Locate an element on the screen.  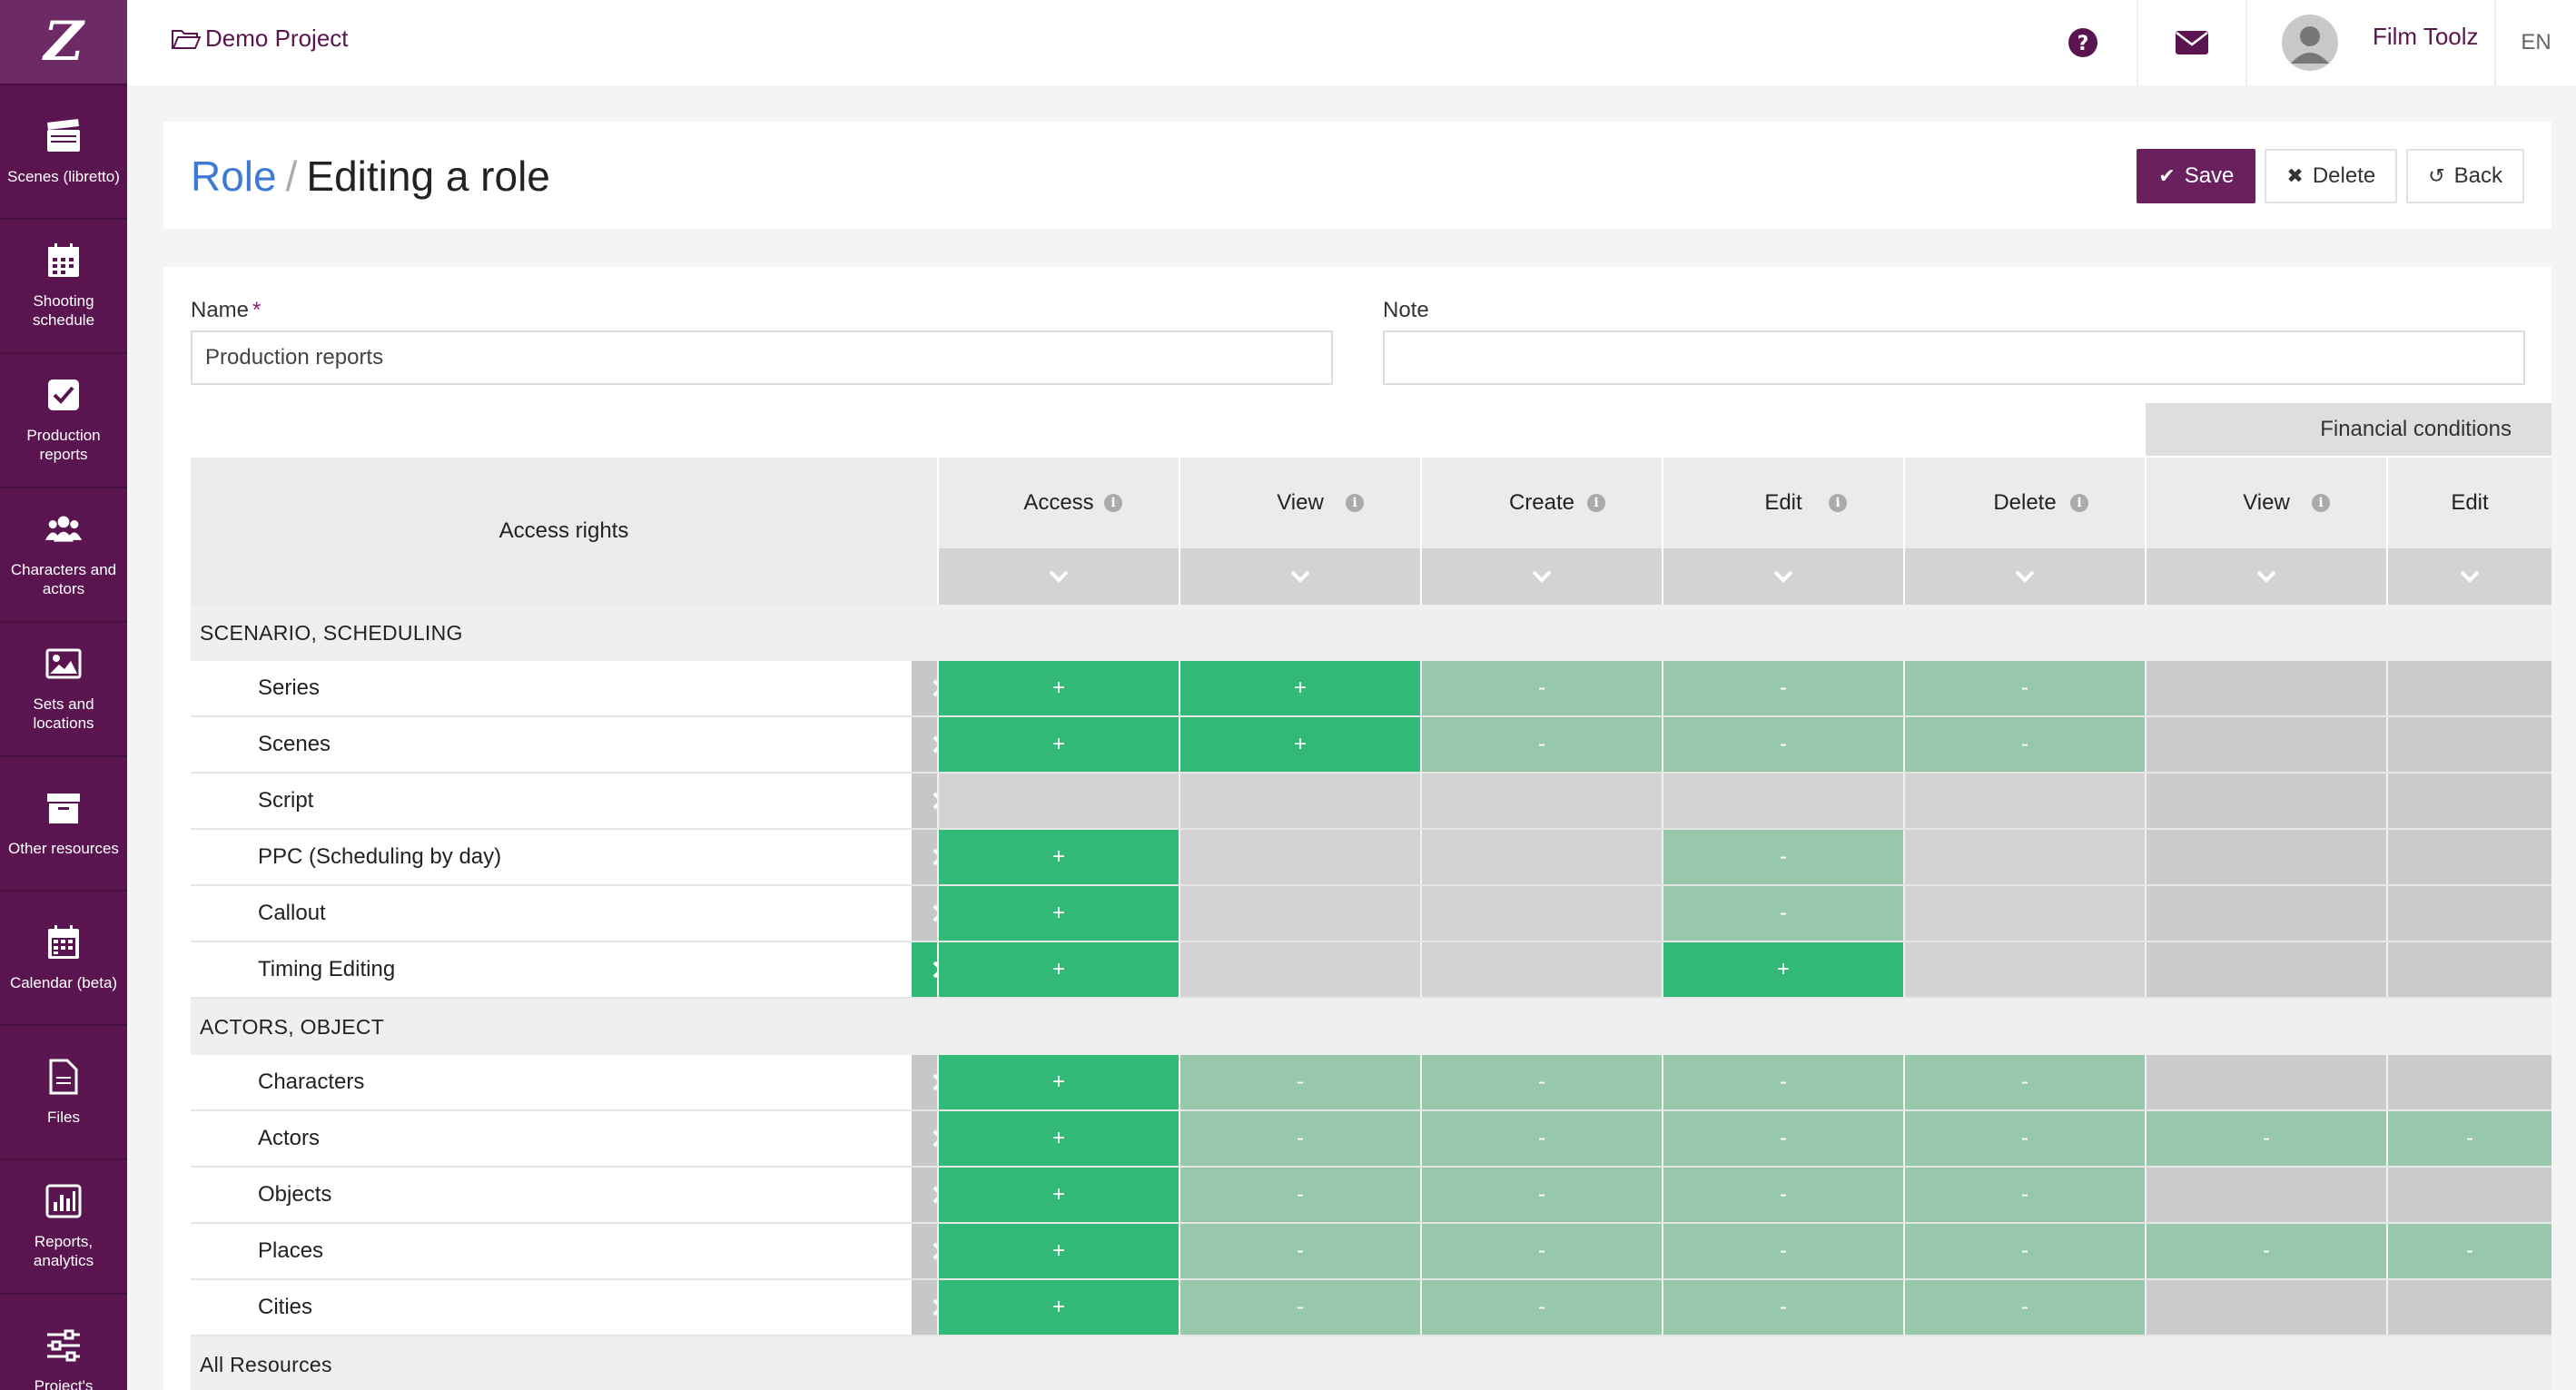
back-button: ↺ Back is located at coordinates (2465, 176).